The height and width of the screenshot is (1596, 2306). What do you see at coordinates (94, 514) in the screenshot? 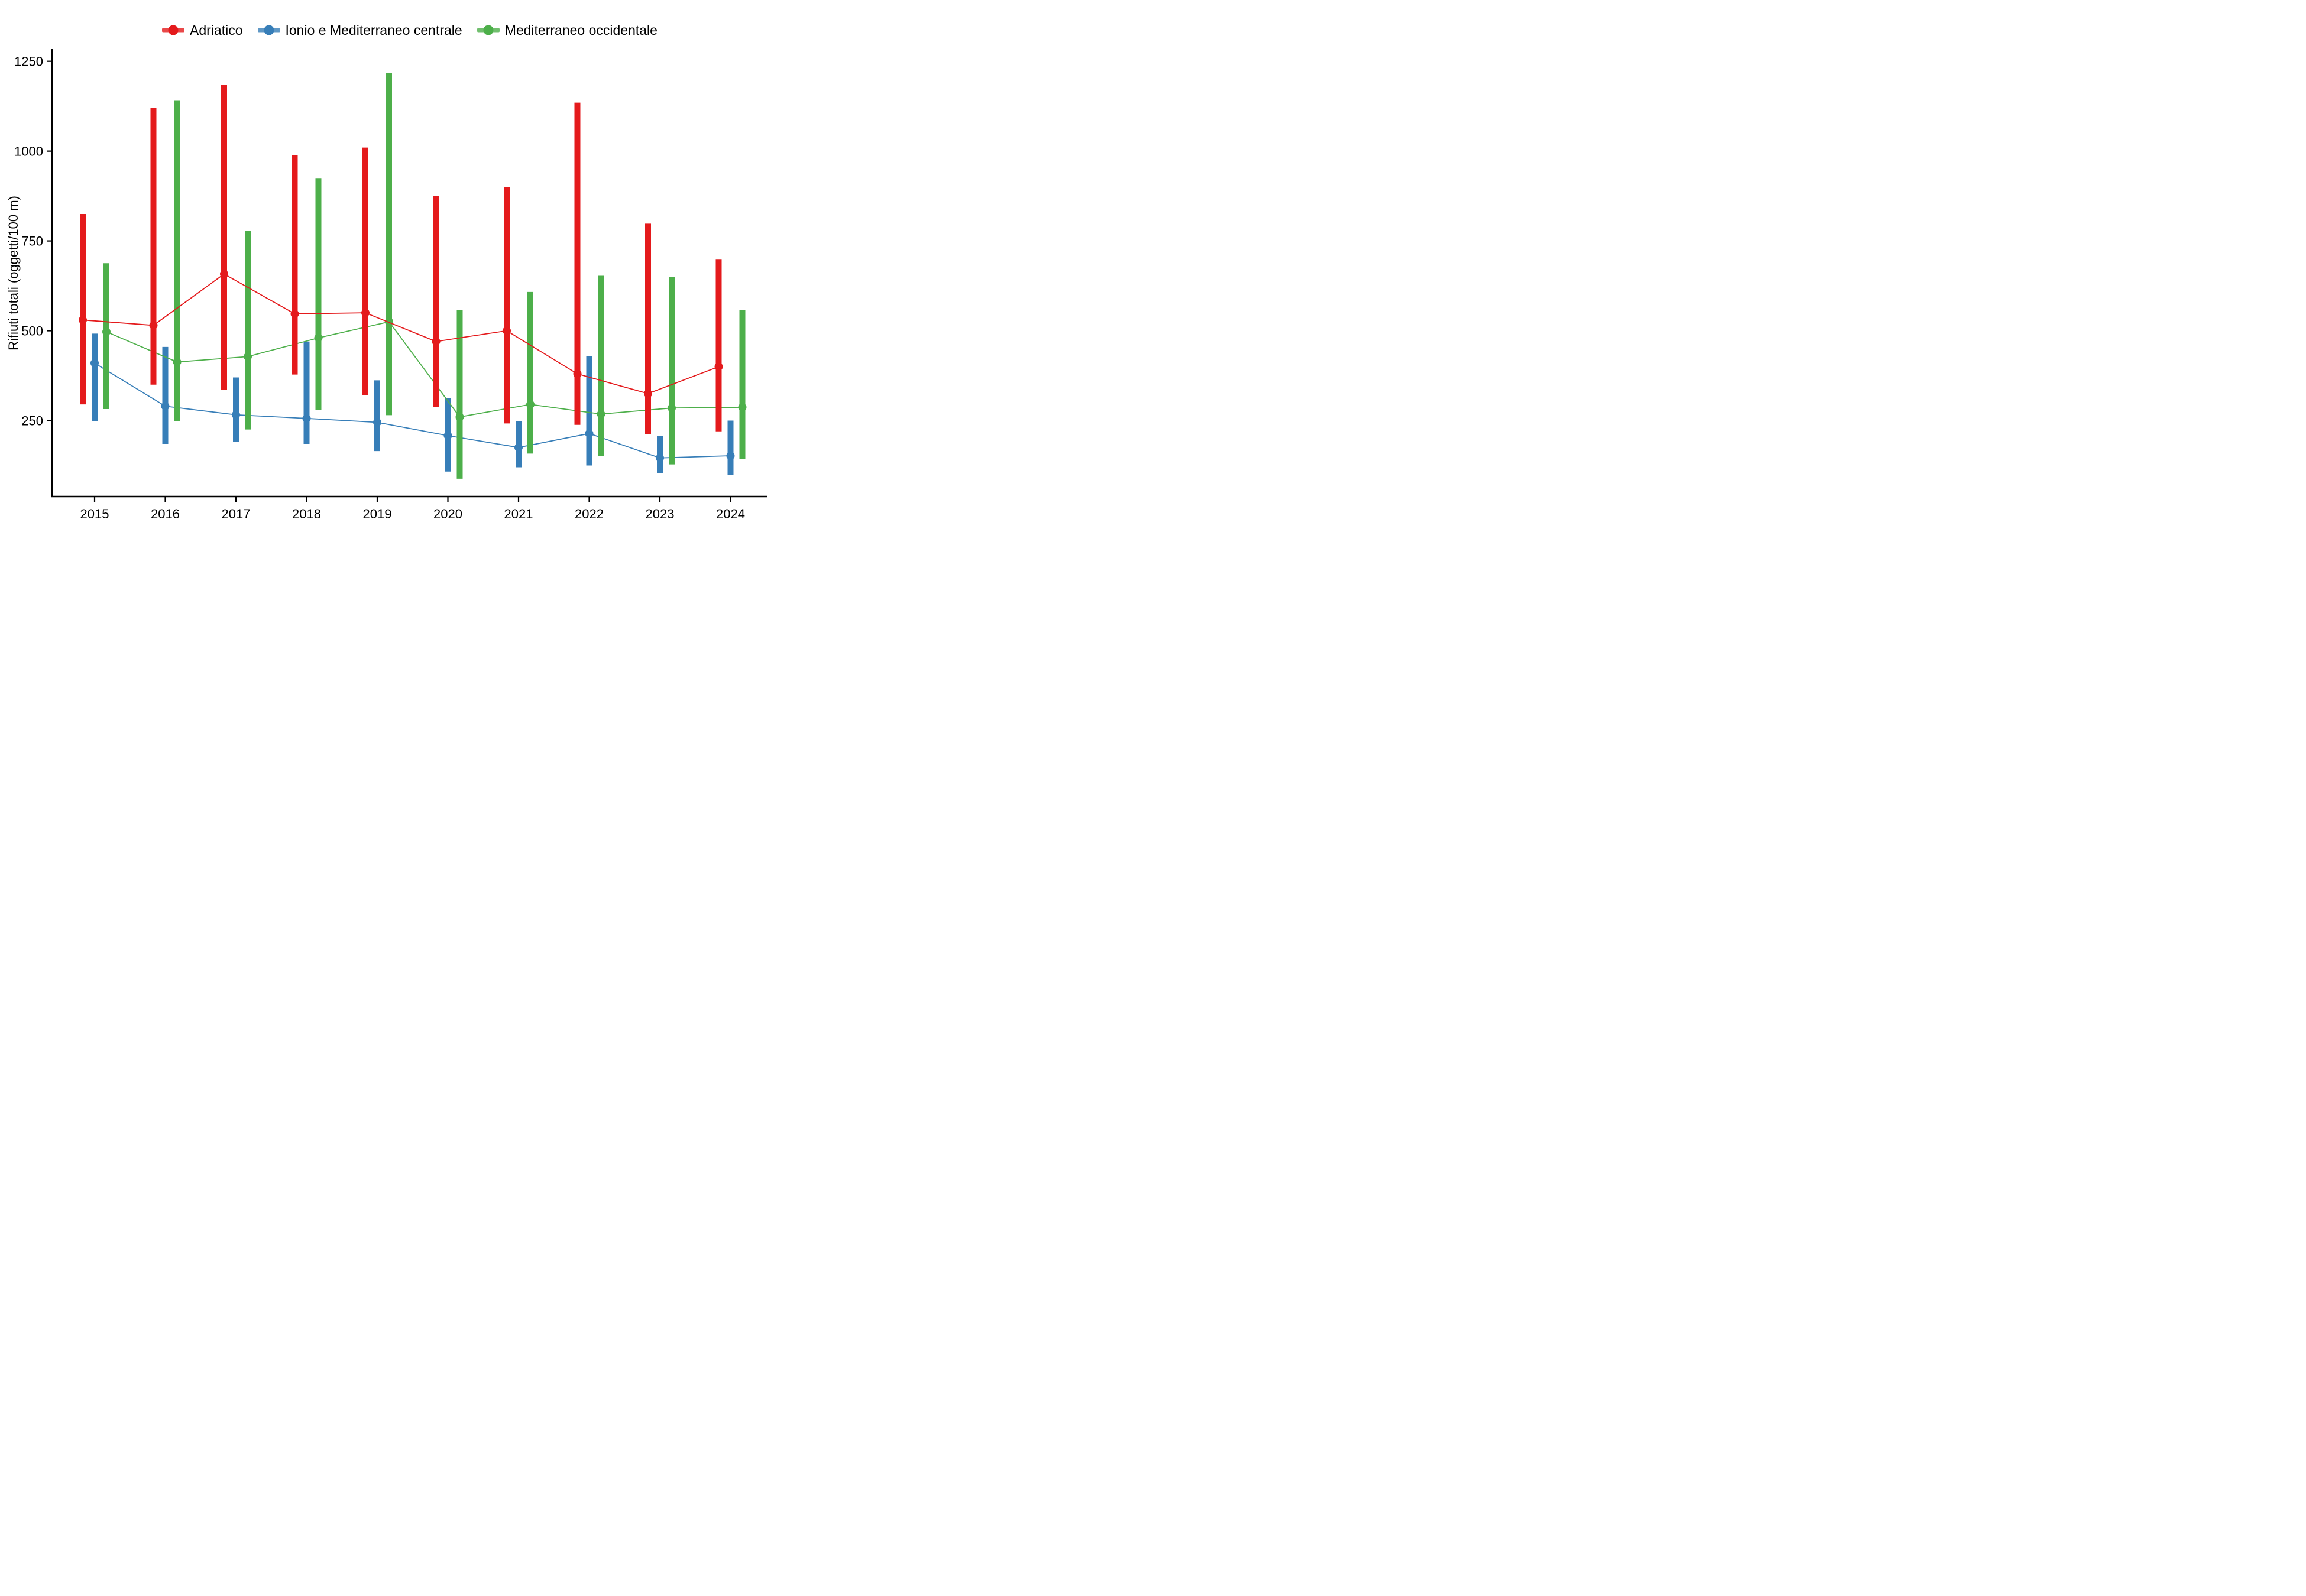
I see `x-tick-label: 2015` at bounding box center [94, 514].